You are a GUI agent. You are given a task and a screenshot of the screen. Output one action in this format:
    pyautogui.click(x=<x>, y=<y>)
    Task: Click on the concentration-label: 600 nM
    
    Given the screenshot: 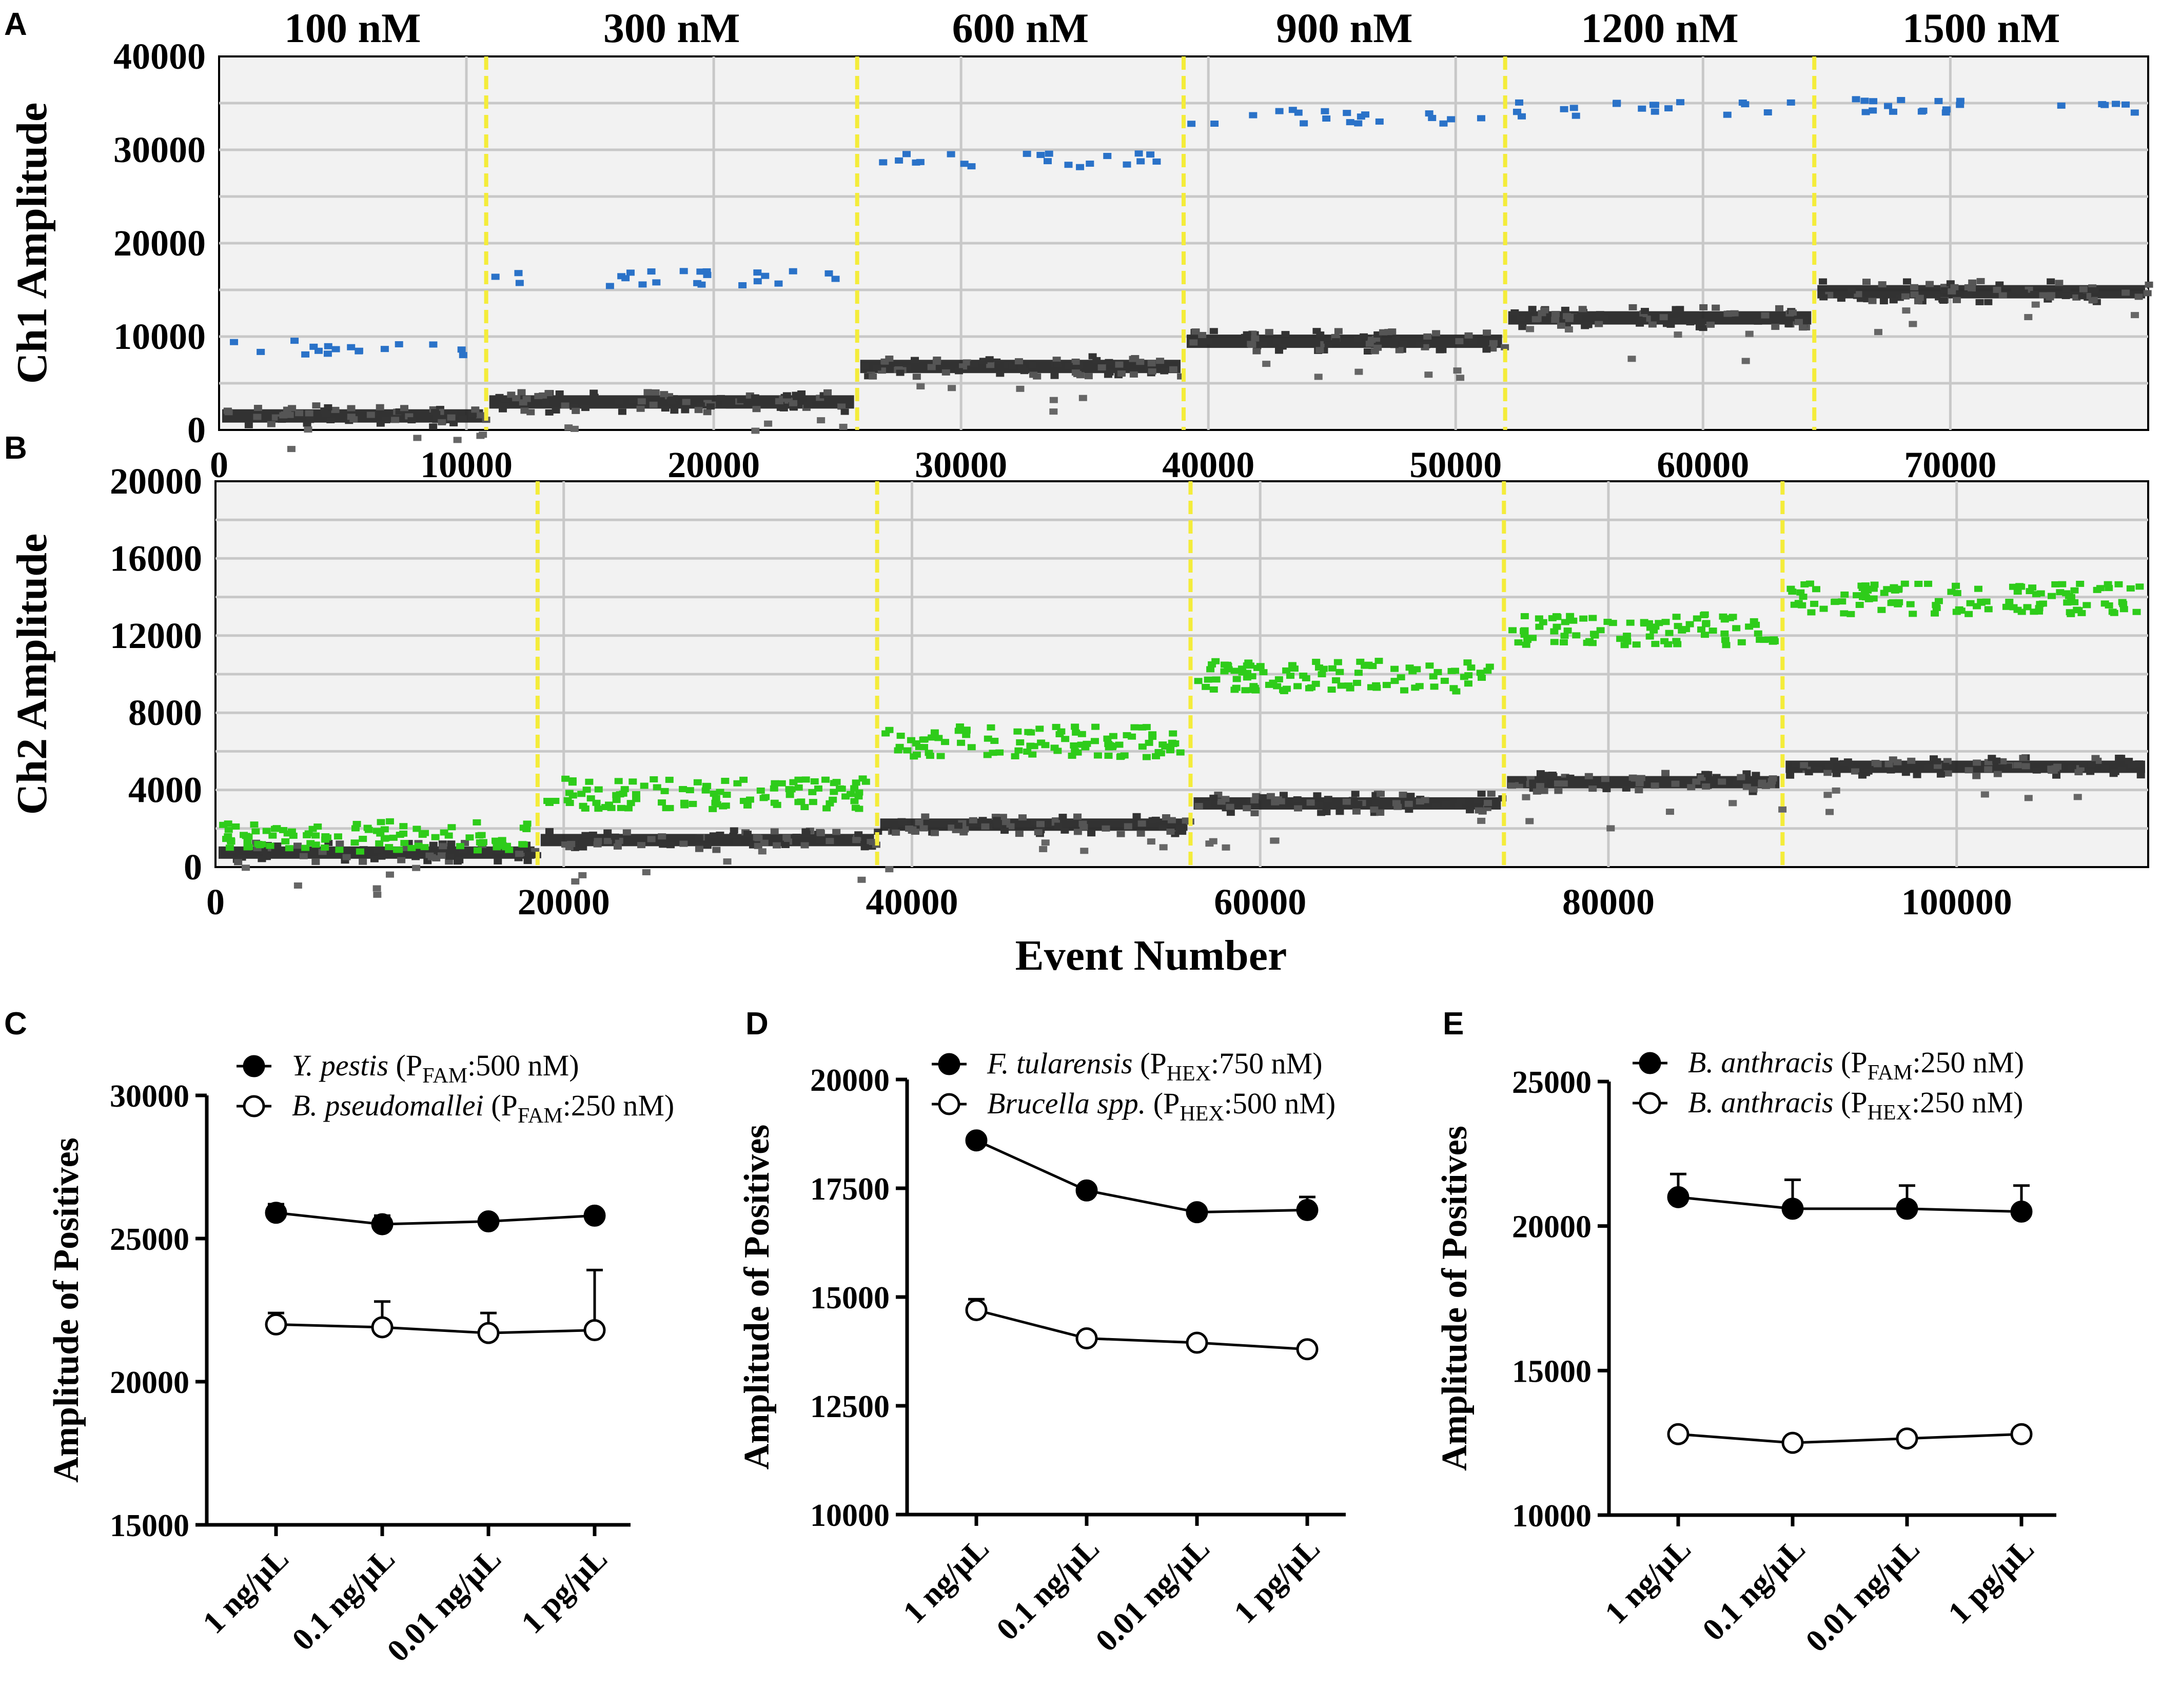 What is the action you would take?
    pyautogui.click(x=1020, y=28)
    